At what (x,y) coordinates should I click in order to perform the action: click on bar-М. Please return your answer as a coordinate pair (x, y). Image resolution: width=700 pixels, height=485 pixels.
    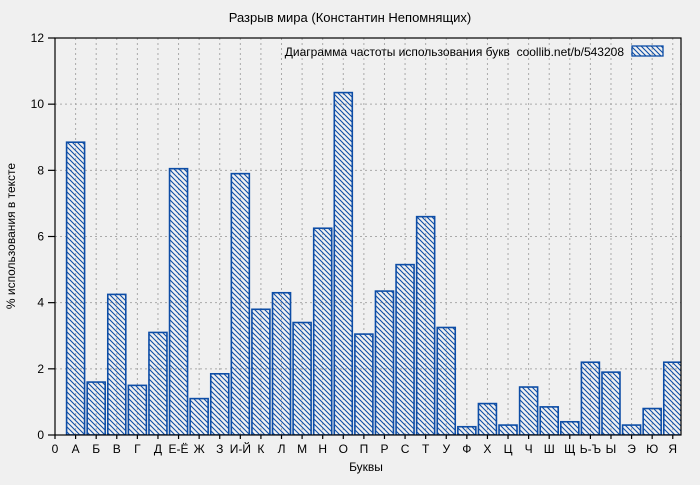
    Looking at the image, I should click on (302, 378).